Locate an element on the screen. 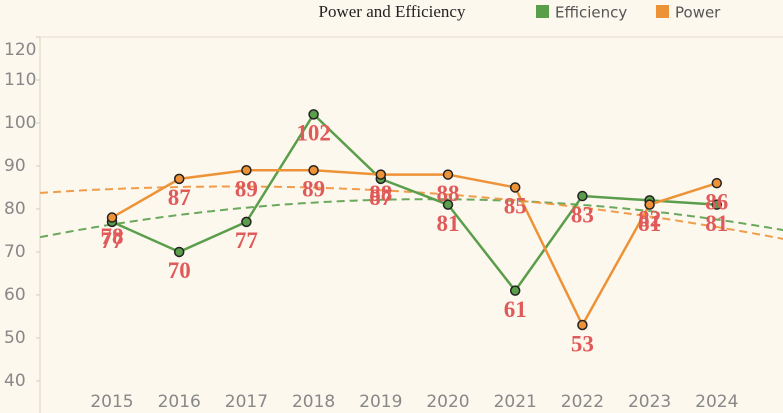 Image resolution: width=783 pixels, height=413 pixels. value-label: 83 is located at coordinates (582, 214).